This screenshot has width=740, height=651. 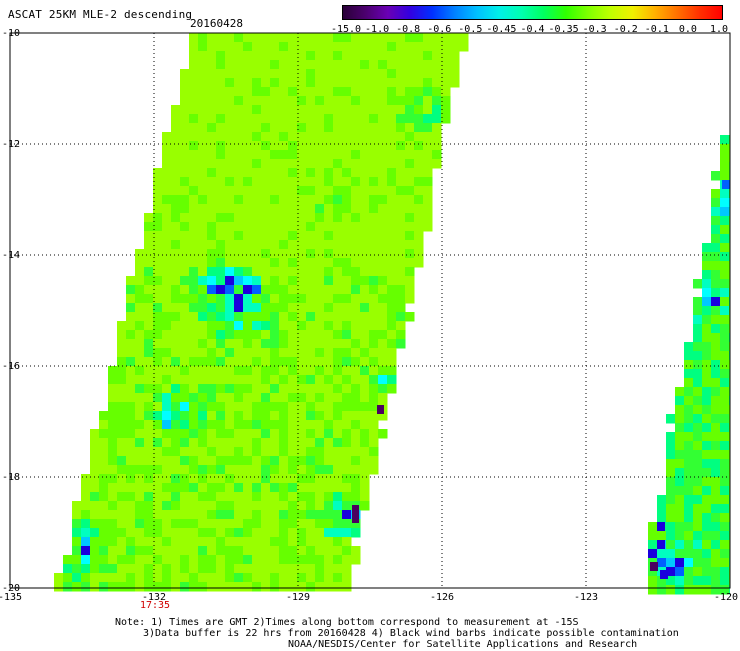 I want to click on longitude-label: -126, so click(x=442, y=597).